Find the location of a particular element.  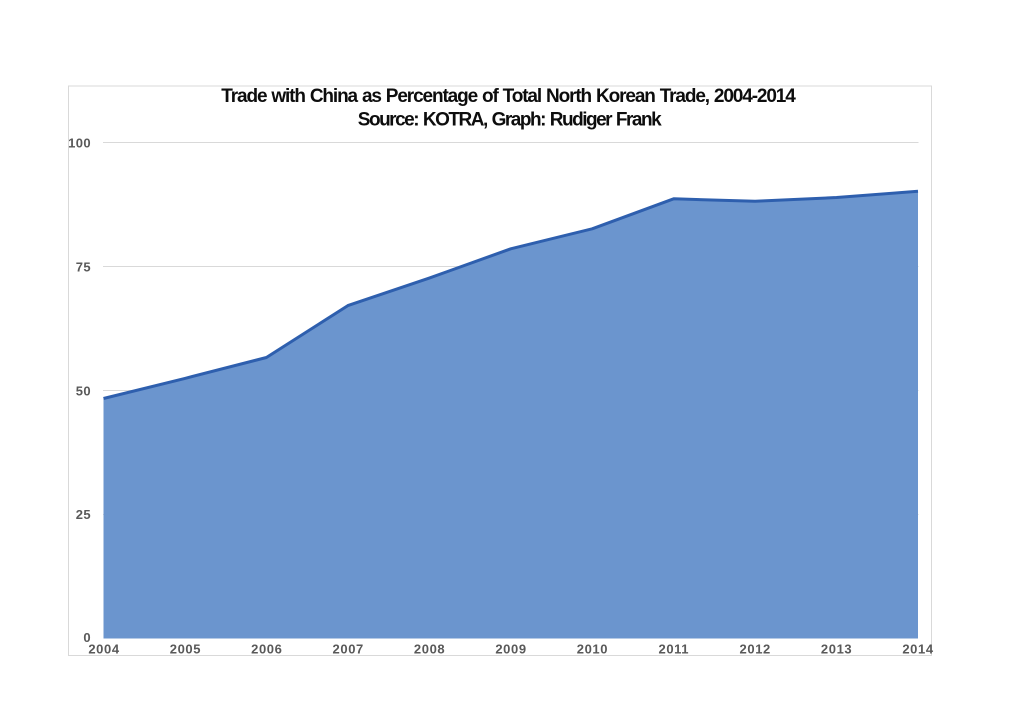

svg-text: 2014 is located at coordinates (917, 649).